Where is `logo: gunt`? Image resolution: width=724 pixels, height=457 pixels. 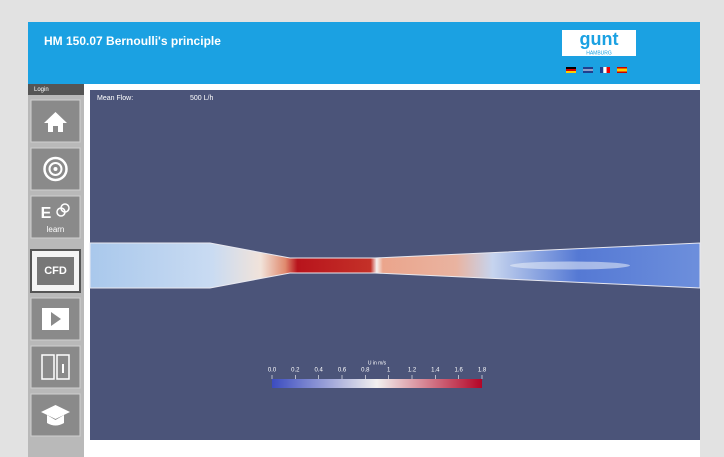
logo: gunt is located at coordinates (599, 39).